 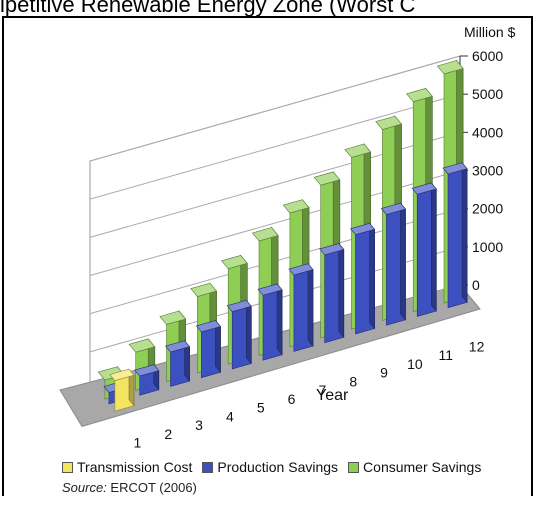 What do you see at coordinates (415, 364) in the screenshot?
I see `x-tick-label: 10` at bounding box center [415, 364].